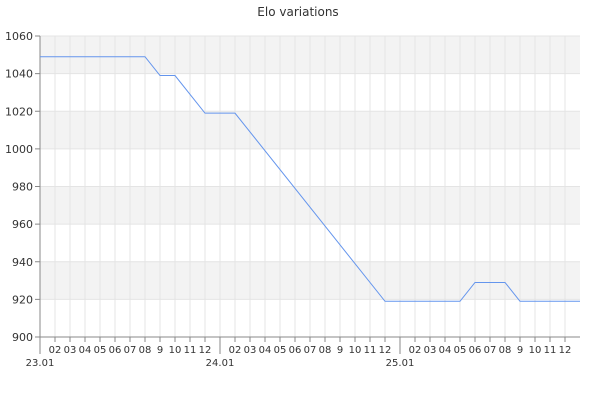 The image size is (600, 400). What do you see at coordinates (19, 36) in the screenshot?
I see `y-tick-label: 1060` at bounding box center [19, 36].